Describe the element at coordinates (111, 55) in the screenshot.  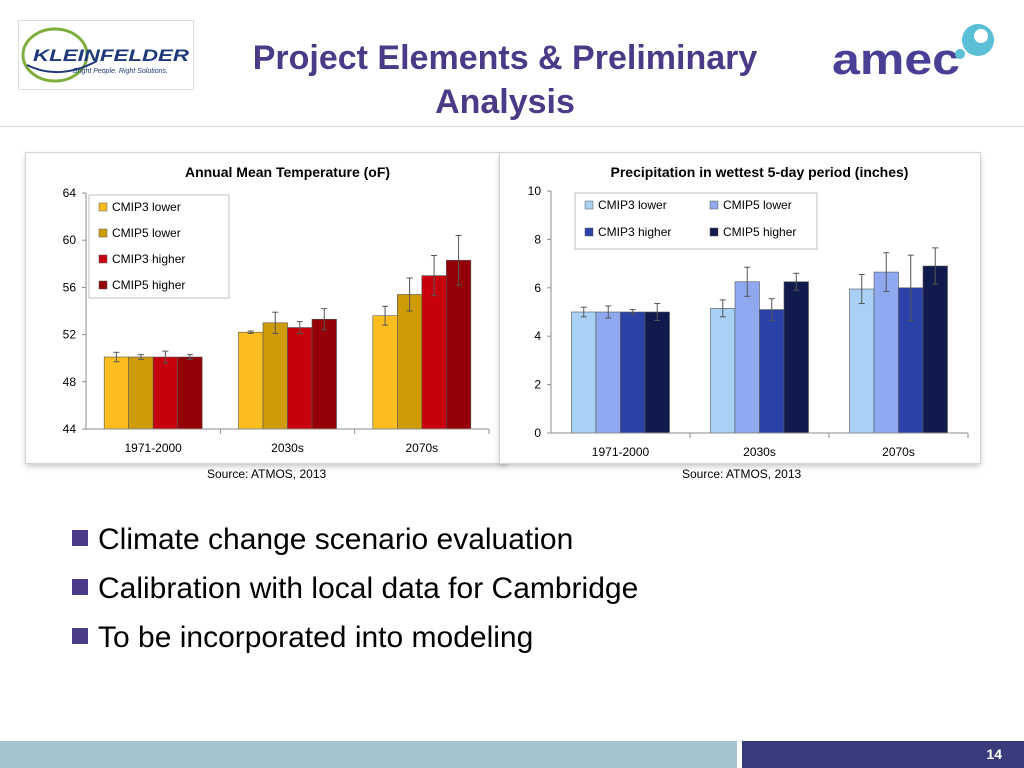
I see `kleinfelder-wordmark: KLEINFELDER` at that location.